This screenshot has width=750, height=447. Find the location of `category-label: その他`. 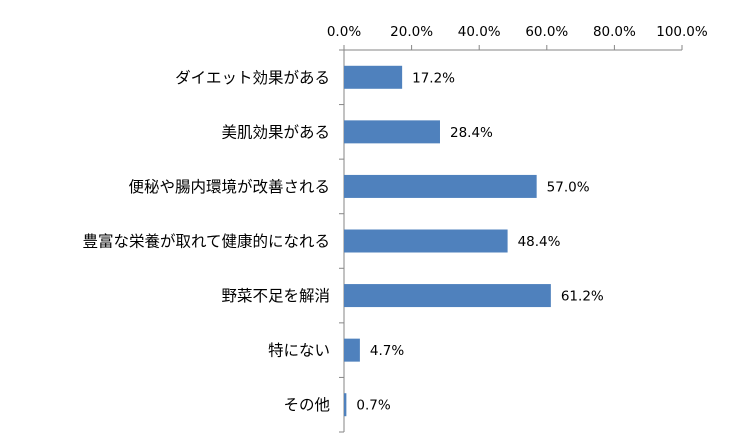

category-label: その他 is located at coordinates (306, 405).